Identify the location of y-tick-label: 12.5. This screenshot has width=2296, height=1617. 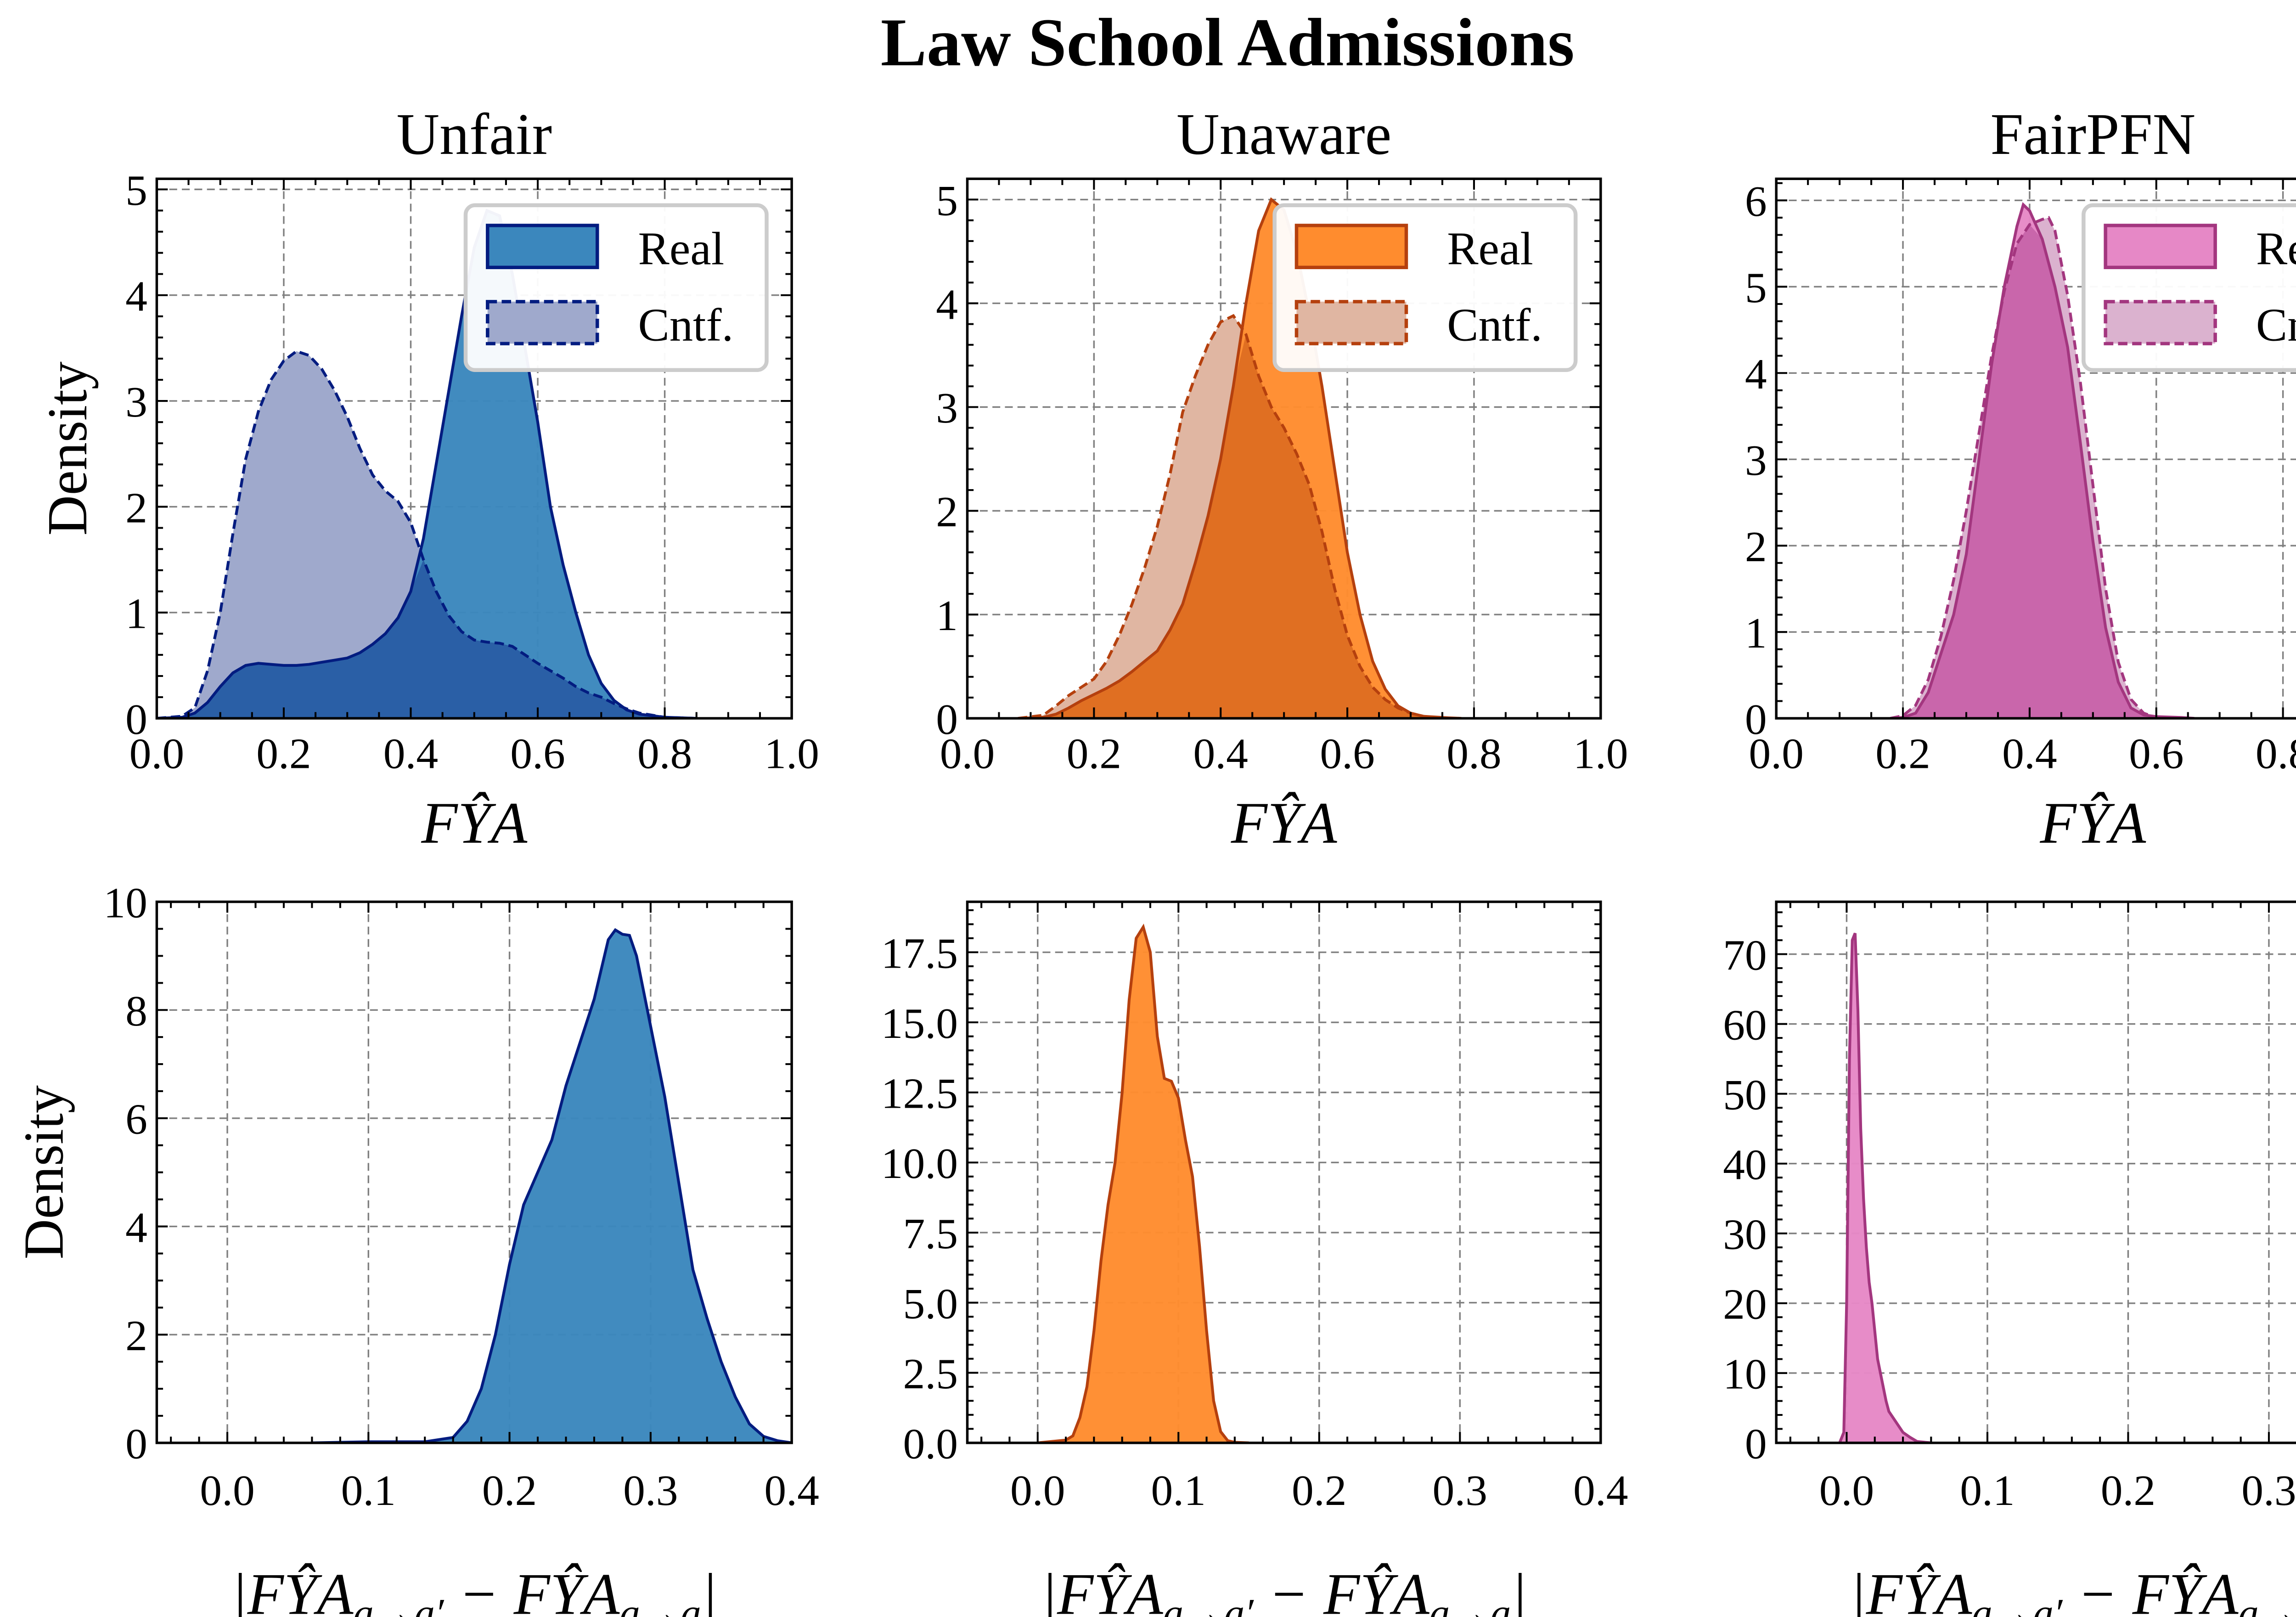
(919, 1093).